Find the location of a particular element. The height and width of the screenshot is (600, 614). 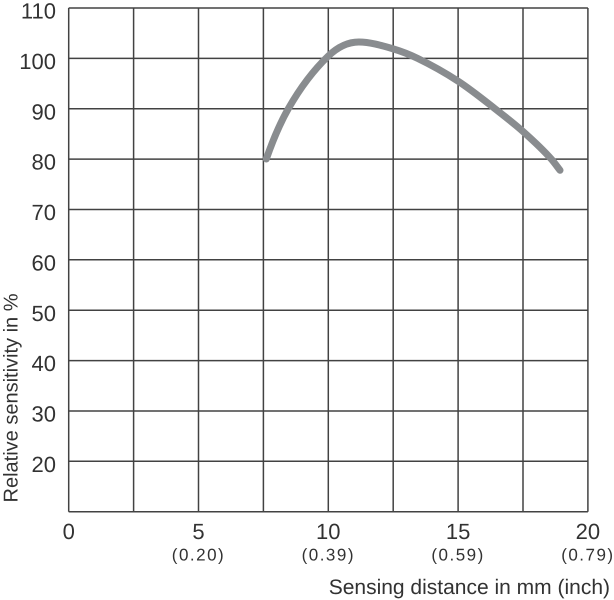

svg-text: Sensing distance in mm (inch) is located at coordinates (469, 587).